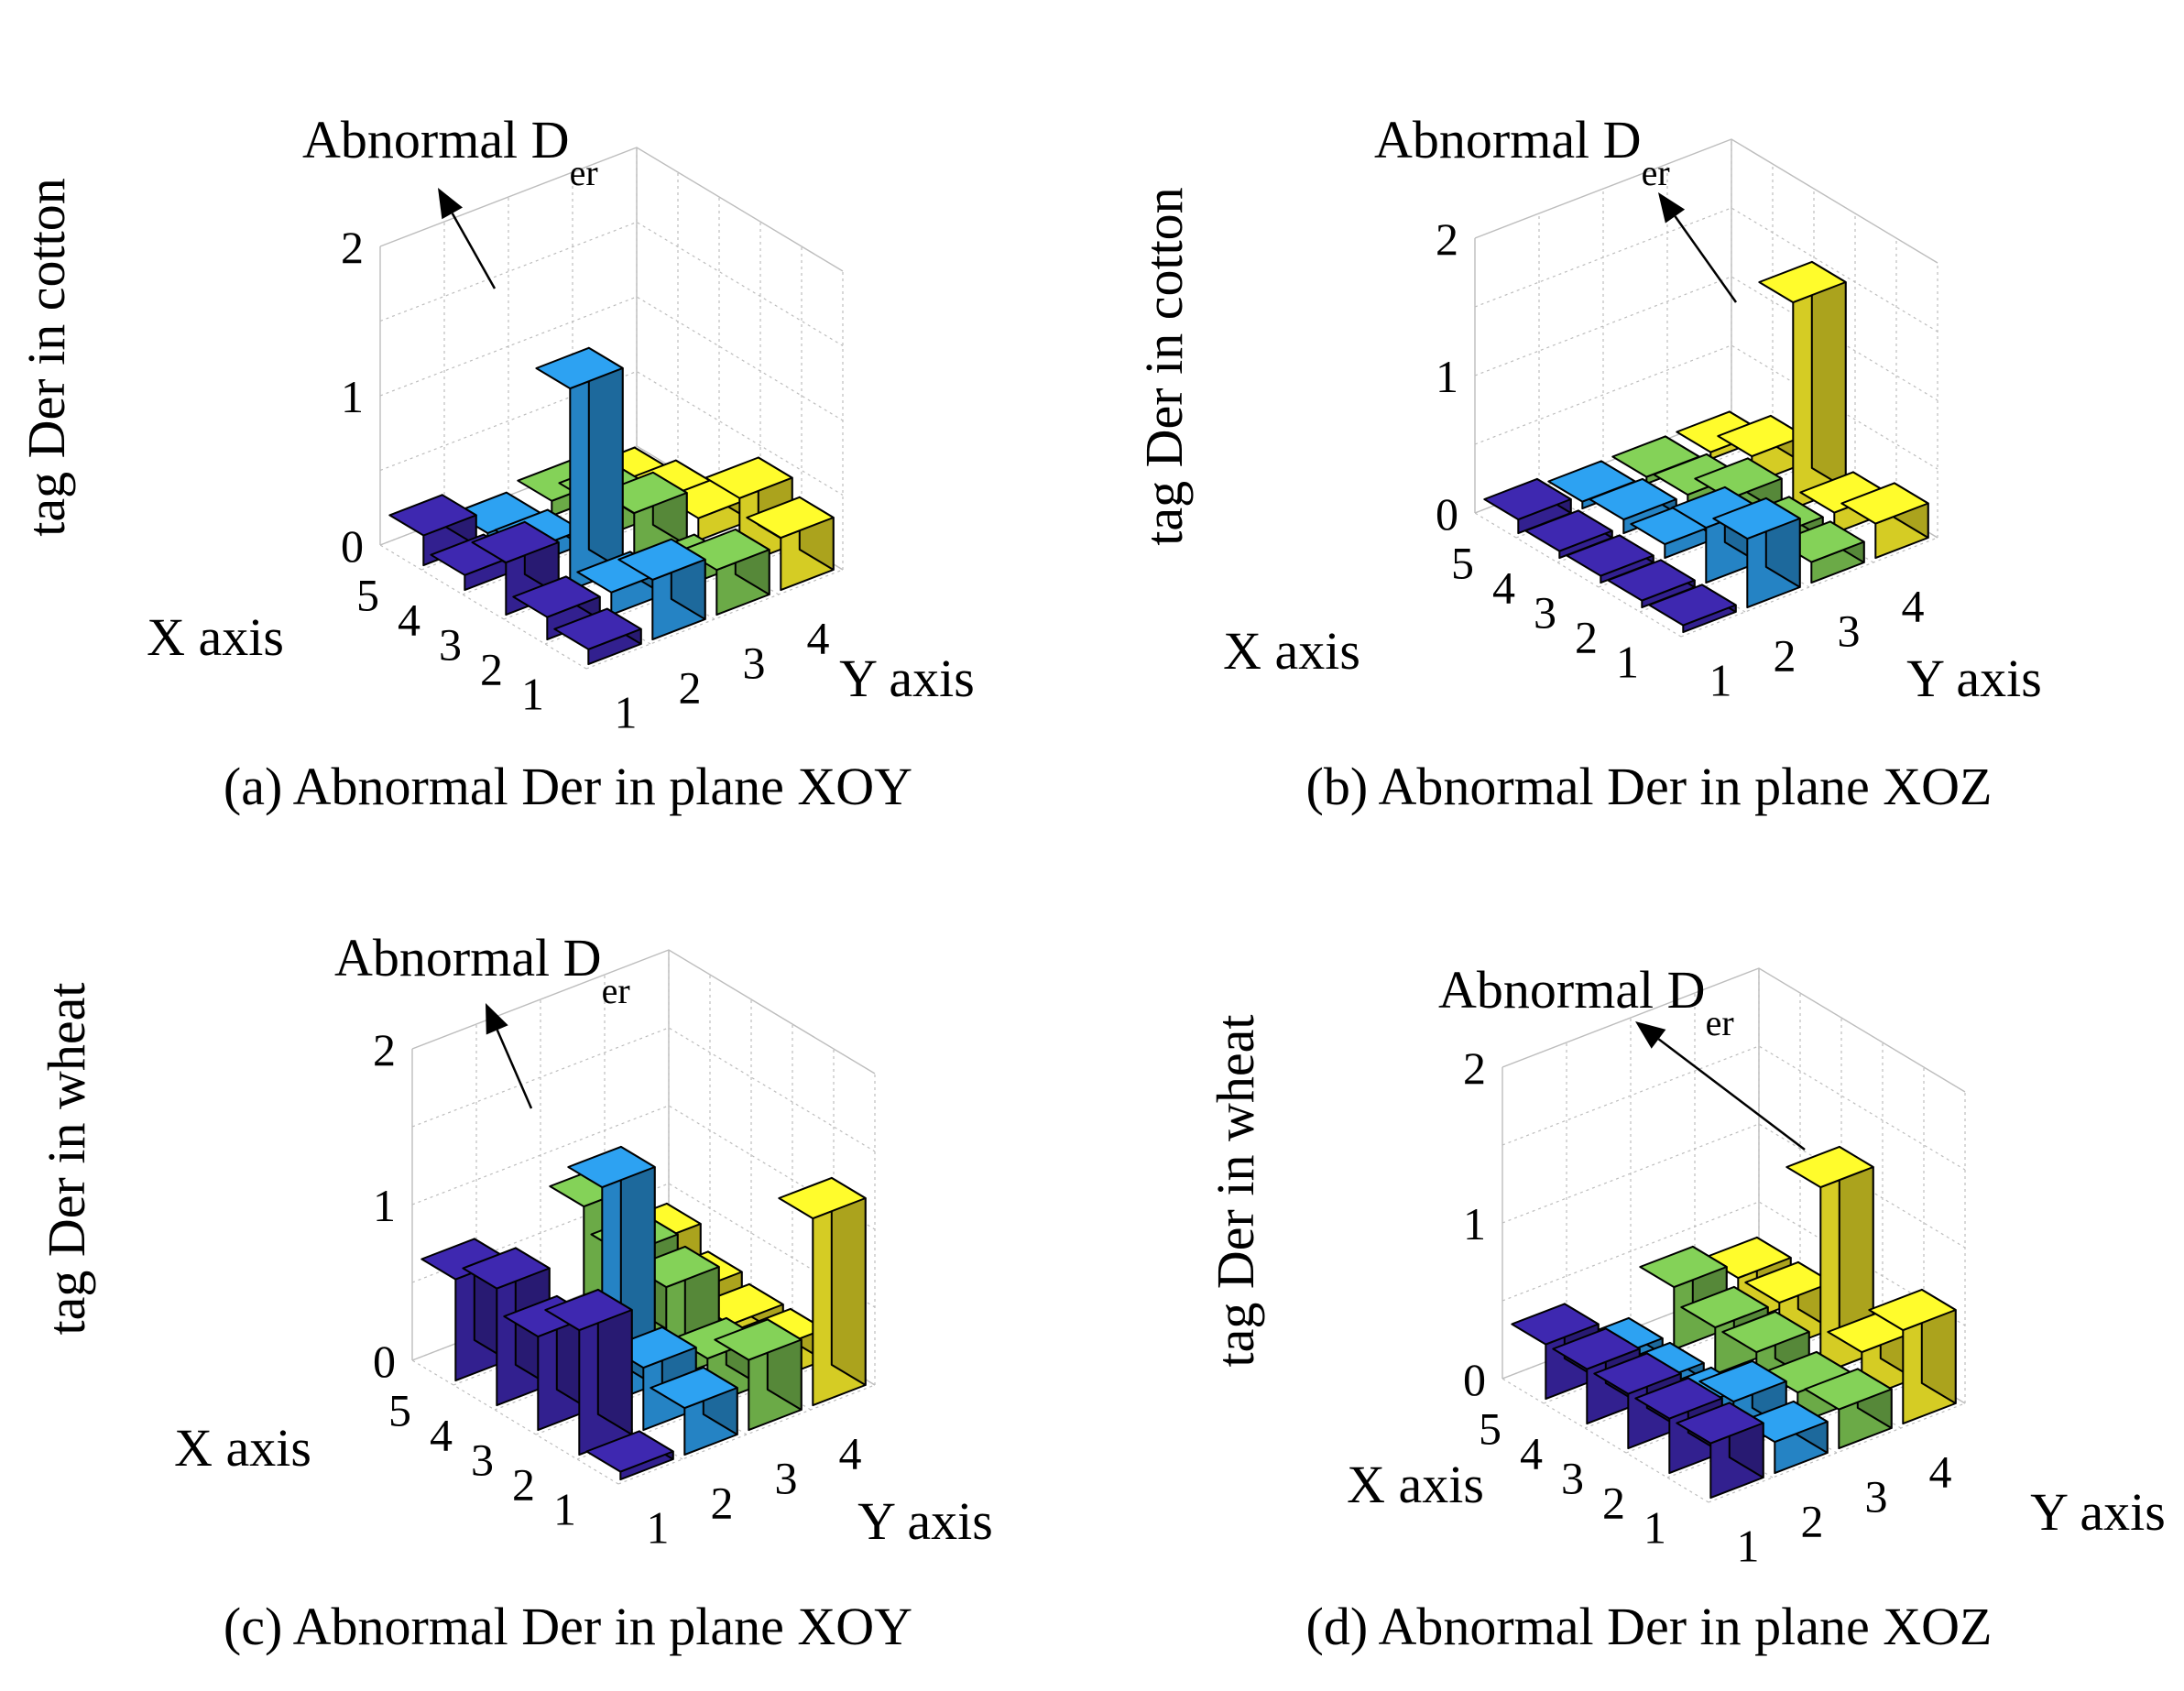  I want to click on panel-d-bars, so click(1734, 1322).